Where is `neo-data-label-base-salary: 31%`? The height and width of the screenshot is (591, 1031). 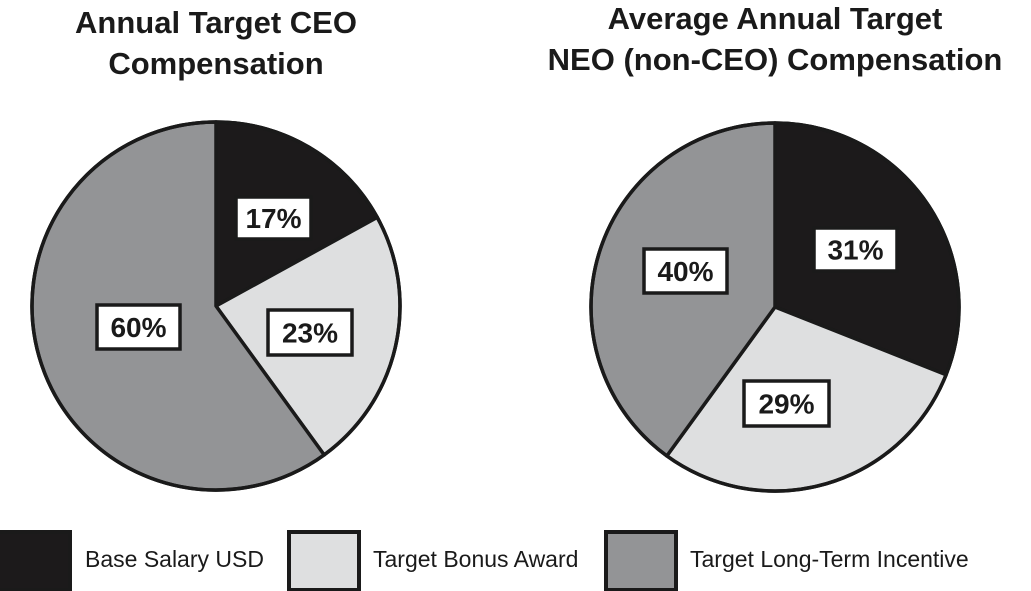 neo-data-label-base-salary: 31% is located at coordinates (855, 250).